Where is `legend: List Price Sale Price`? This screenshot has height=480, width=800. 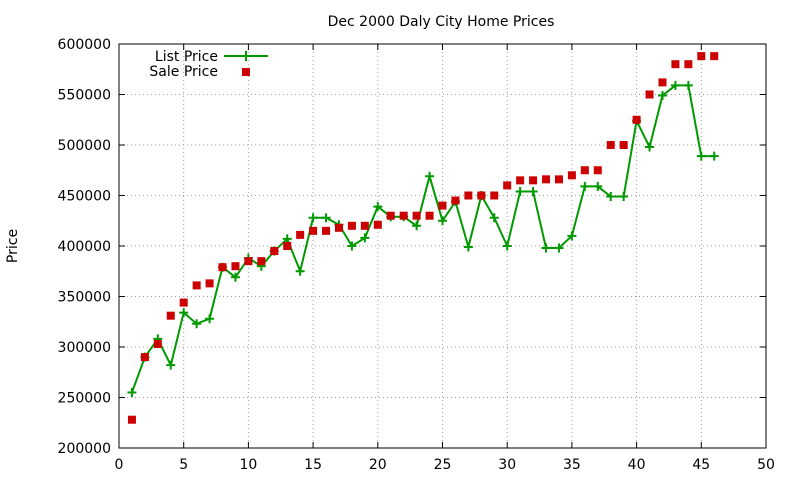
legend: List Price Sale Price is located at coordinates (208, 64).